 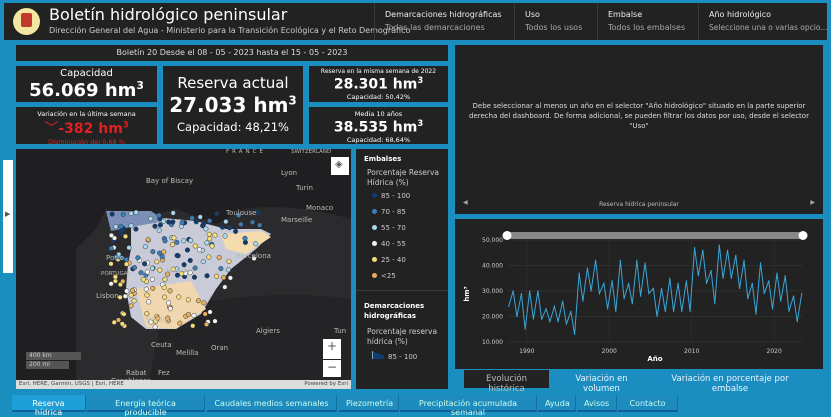 What do you see at coordinates (557, 403) in the screenshot?
I see `nav-tab: Ayuda` at bounding box center [557, 403].